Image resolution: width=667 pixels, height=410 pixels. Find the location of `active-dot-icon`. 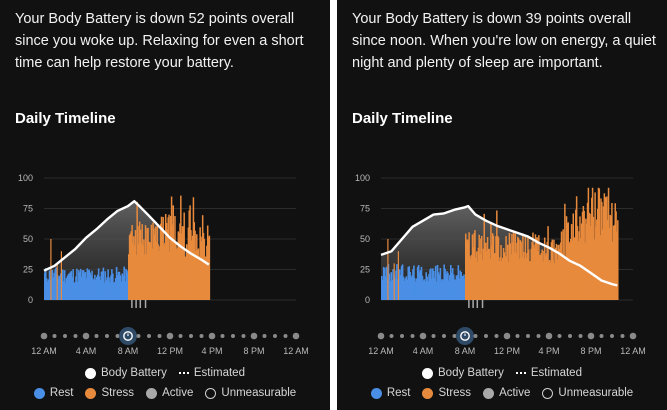

active-dot-icon is located at coordinates (152, 393).